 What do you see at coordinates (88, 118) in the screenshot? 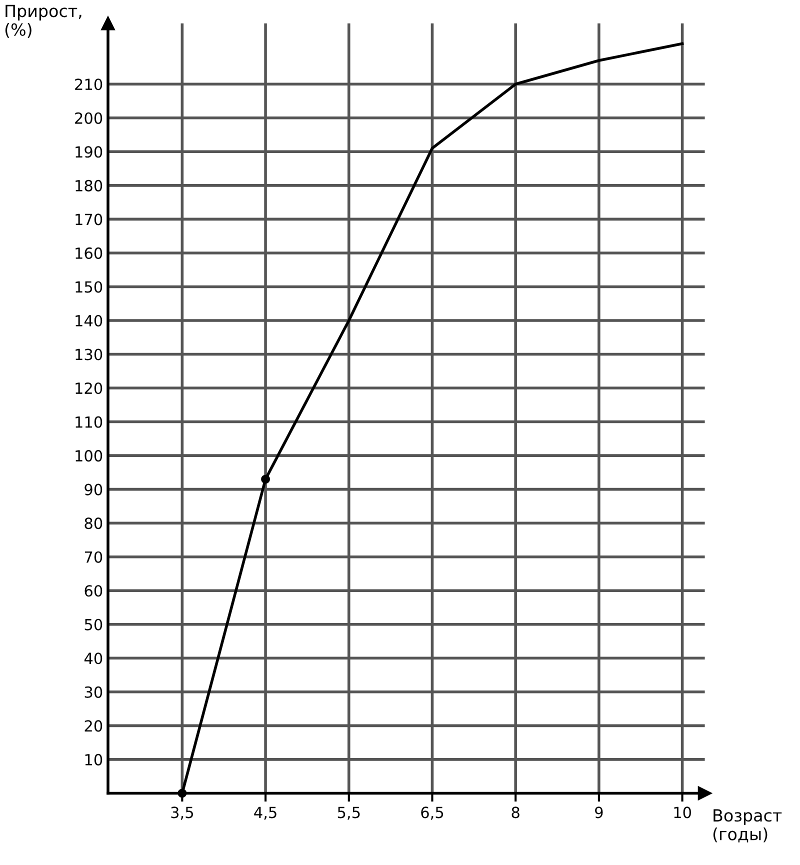
I see `y-tick-label: 200` at bounding box center [88, 118].